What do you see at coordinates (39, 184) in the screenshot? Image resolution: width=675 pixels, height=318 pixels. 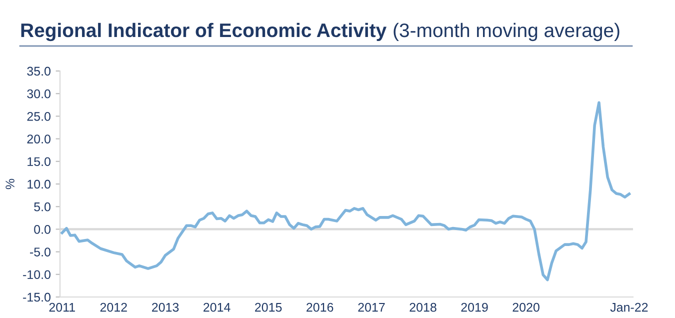 I see `y-tick-label: 10.0` at bounding box center [39, 184].